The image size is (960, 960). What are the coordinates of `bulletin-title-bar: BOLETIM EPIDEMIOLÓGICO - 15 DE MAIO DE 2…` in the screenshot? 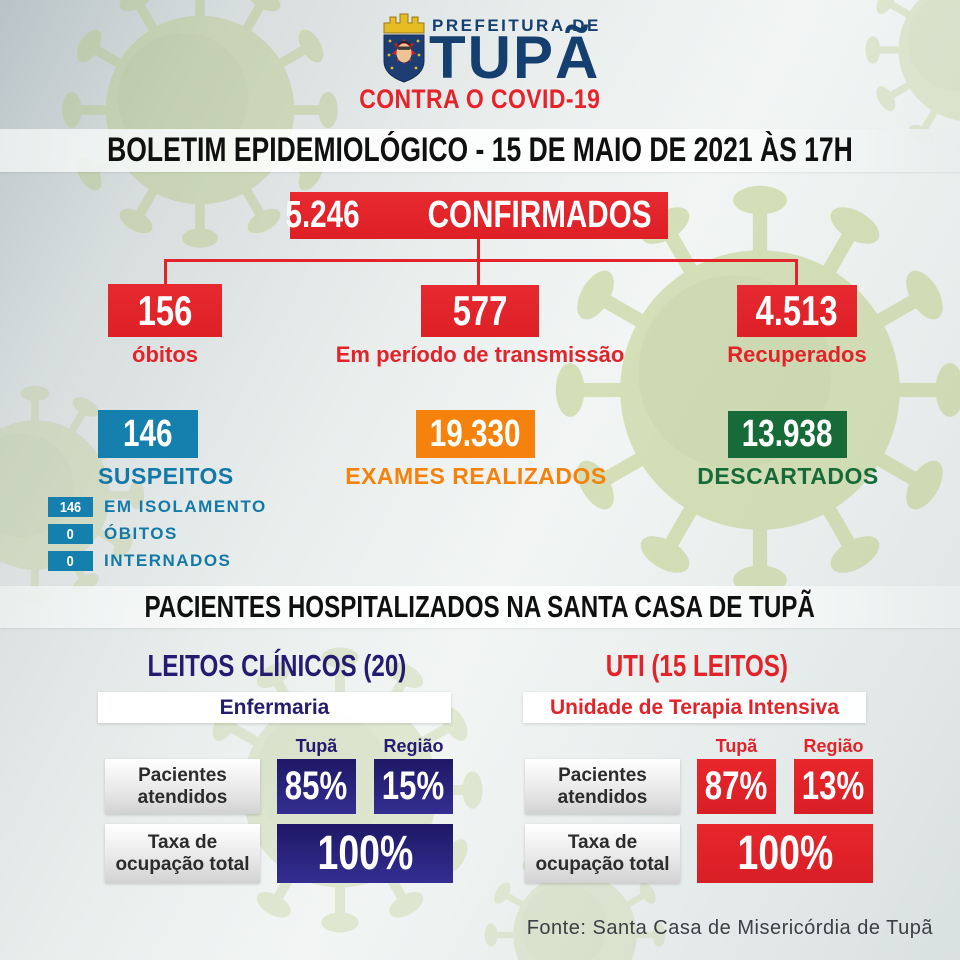 It's located at (480, 150).